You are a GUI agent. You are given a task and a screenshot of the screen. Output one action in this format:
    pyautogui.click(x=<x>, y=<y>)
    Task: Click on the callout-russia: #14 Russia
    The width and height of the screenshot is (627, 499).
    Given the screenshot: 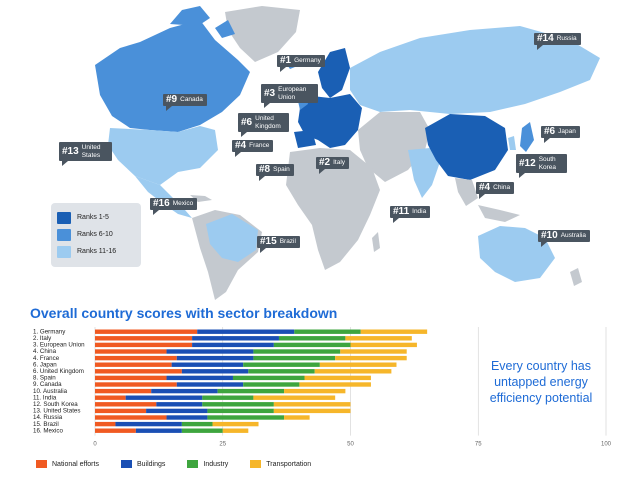 What is the action you would take?
    pyautogui.click(x=557, y=41)
    